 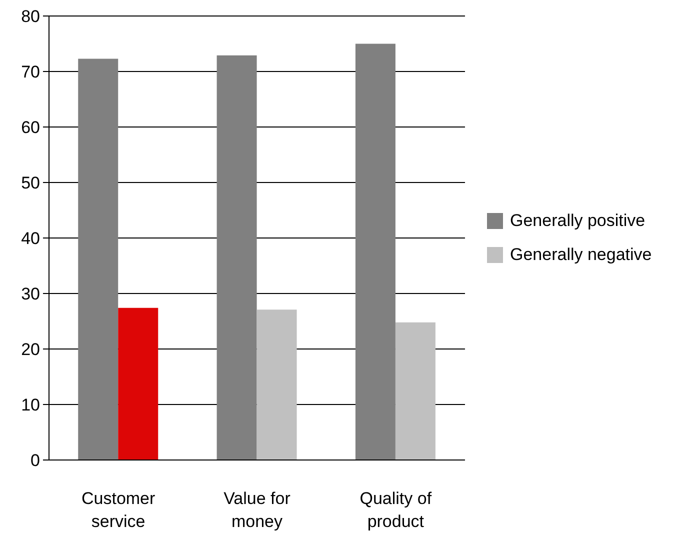 I want to click on y-tick-label: 0, so click(x=35, y=460).